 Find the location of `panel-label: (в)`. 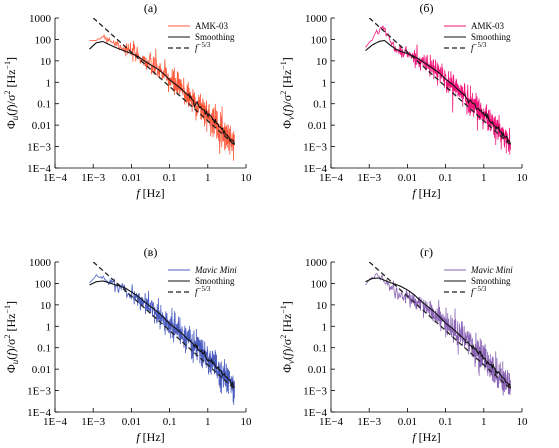

panel-label: (в) is located at coordinates (151, 252).